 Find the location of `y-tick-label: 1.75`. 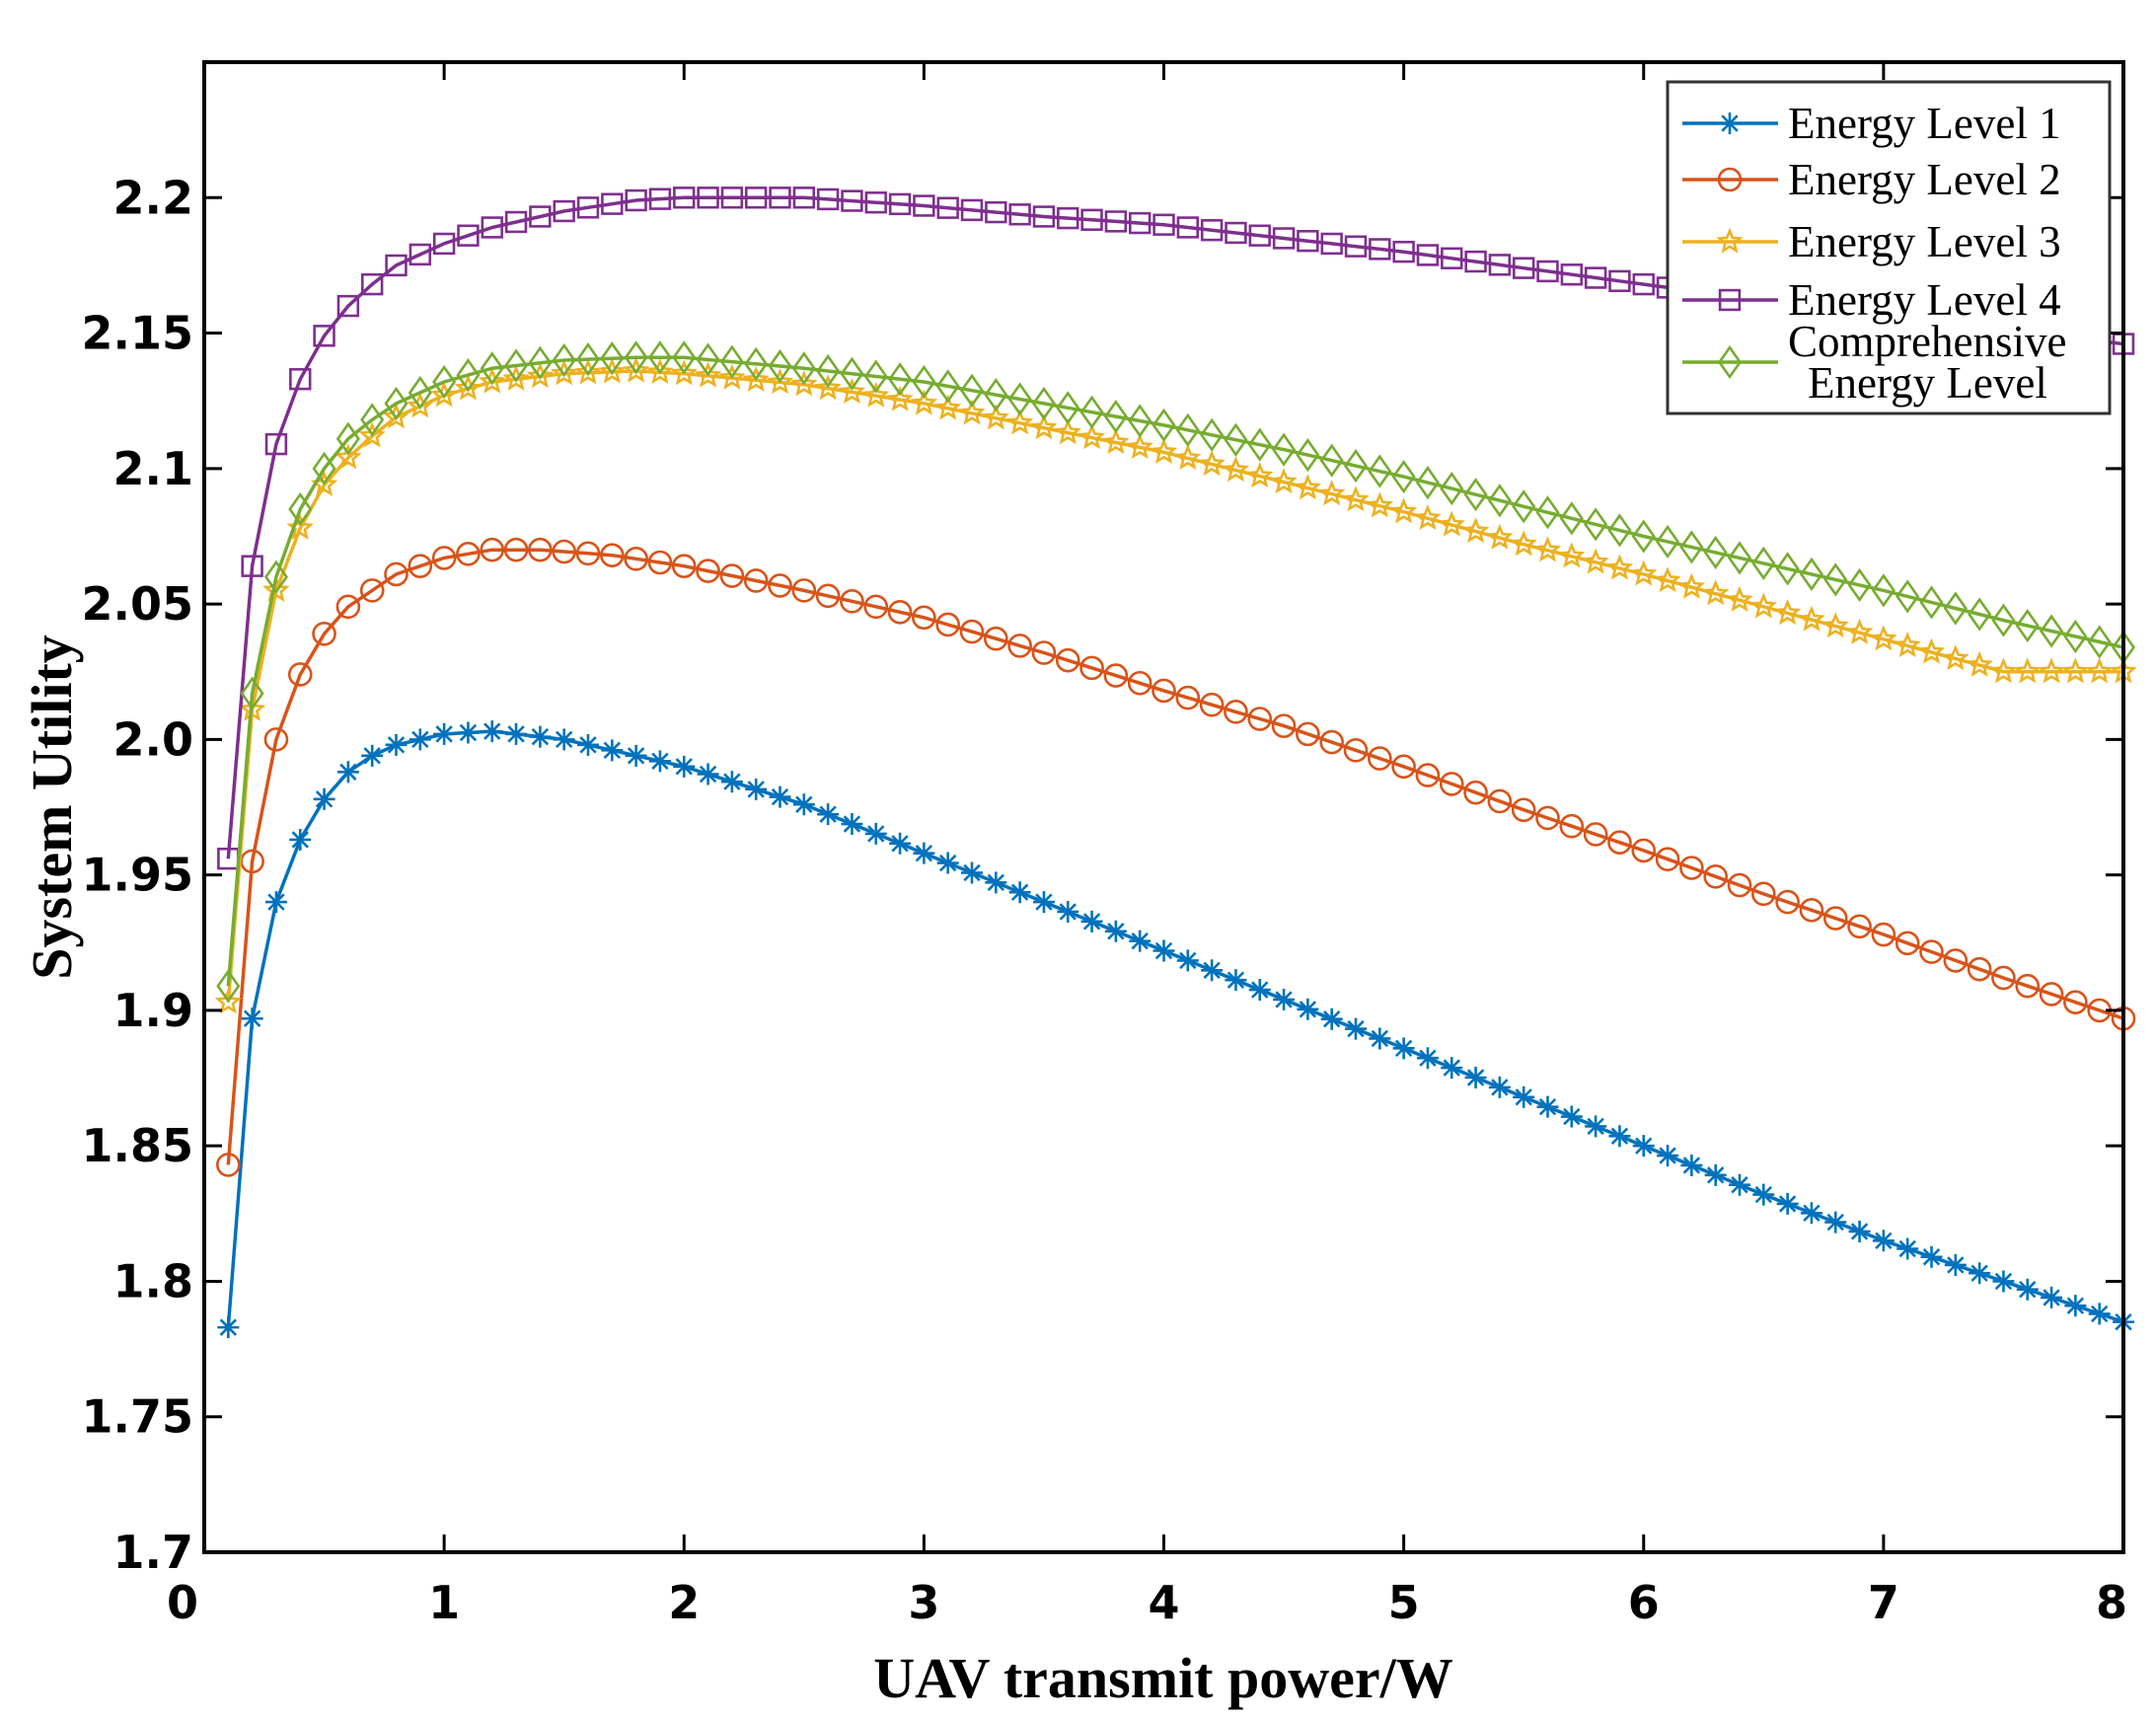

y-tick-label: 1.75 is located at coordinates (138, 1417).